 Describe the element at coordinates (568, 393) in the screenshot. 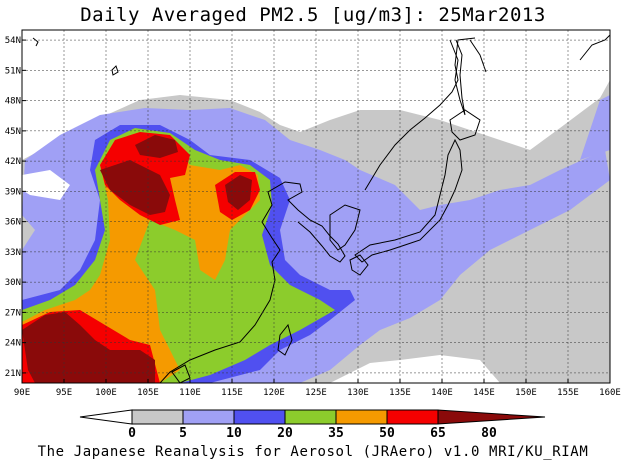

I see `lon-tick-label: 155E` at that location.